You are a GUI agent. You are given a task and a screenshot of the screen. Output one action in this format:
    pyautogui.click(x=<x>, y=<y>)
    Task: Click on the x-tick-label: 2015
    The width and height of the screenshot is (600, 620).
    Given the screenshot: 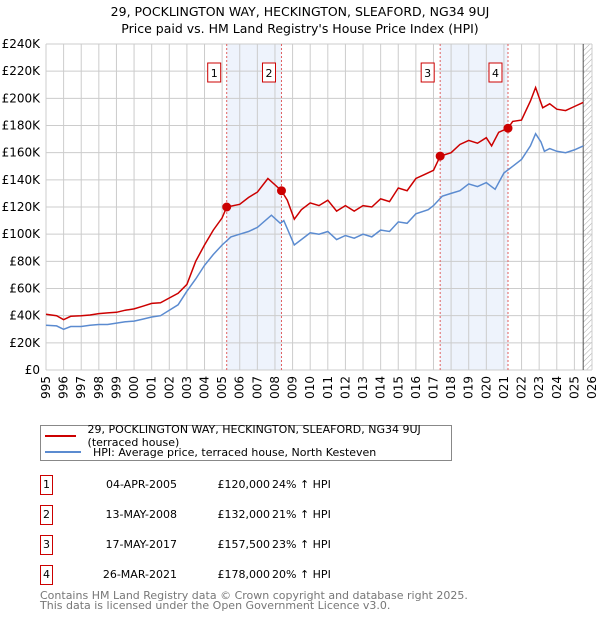 What is the action you would take?
    pyautogui.click(x=398, y=388)
    